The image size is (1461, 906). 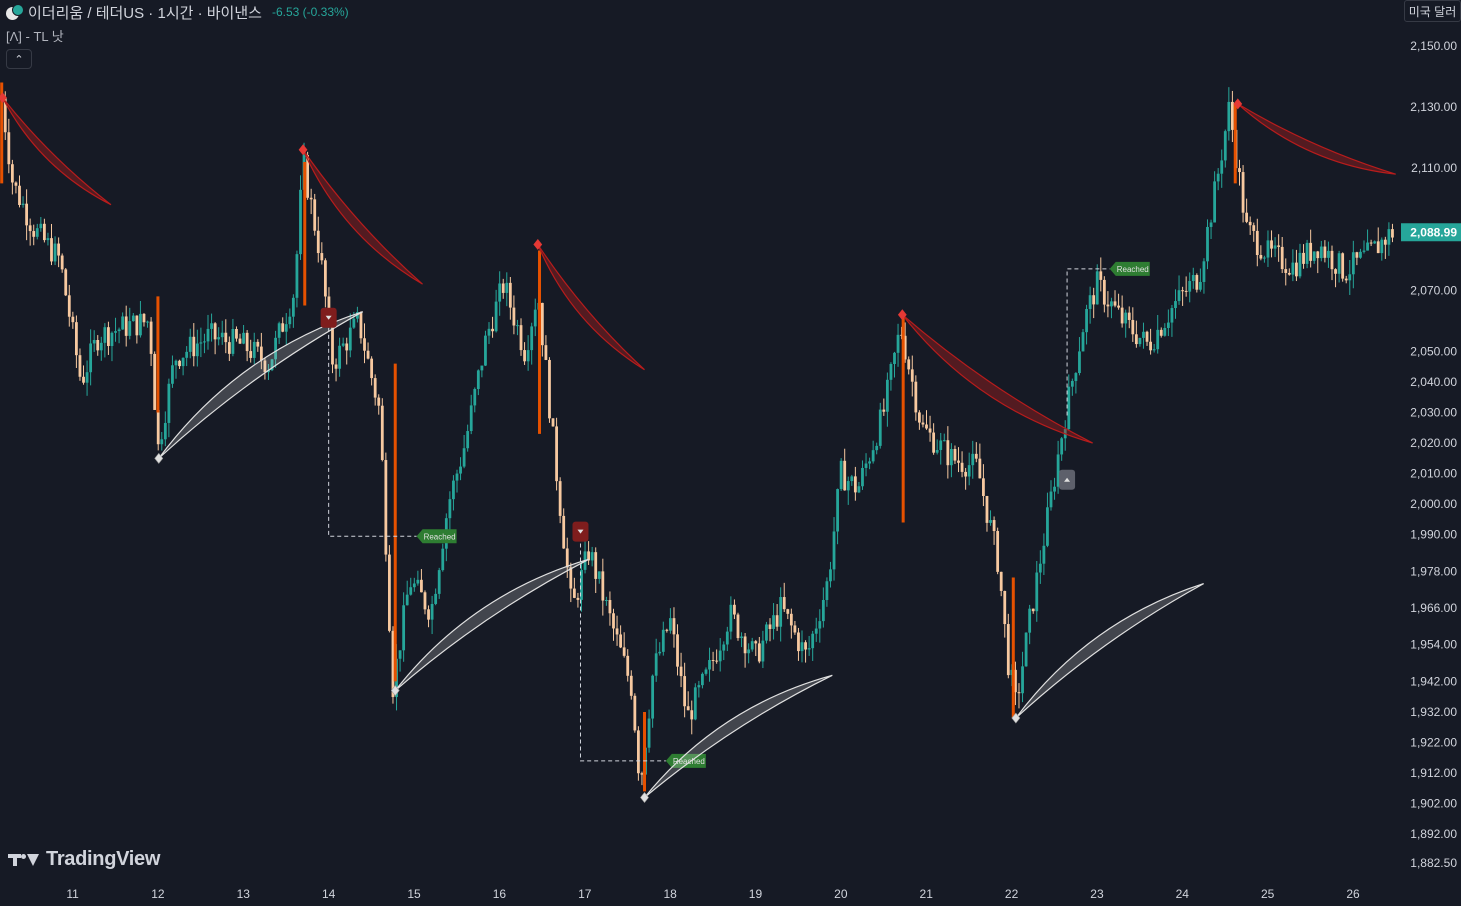 I want to click on time-tick-label: 20, so click(x=841, y=894).